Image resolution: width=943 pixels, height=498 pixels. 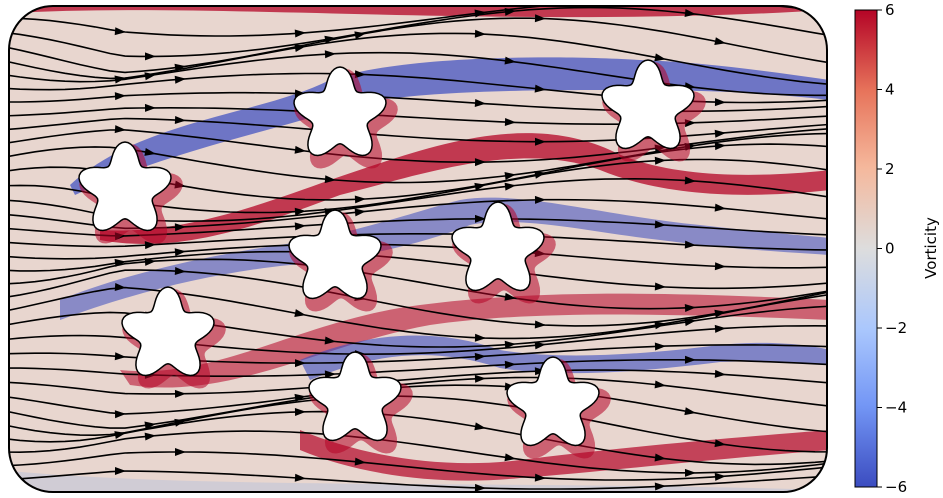 I want to click on colorbar-ticks: 6 4 2 0 −2 −4 −6, so click(x=892, y=248).